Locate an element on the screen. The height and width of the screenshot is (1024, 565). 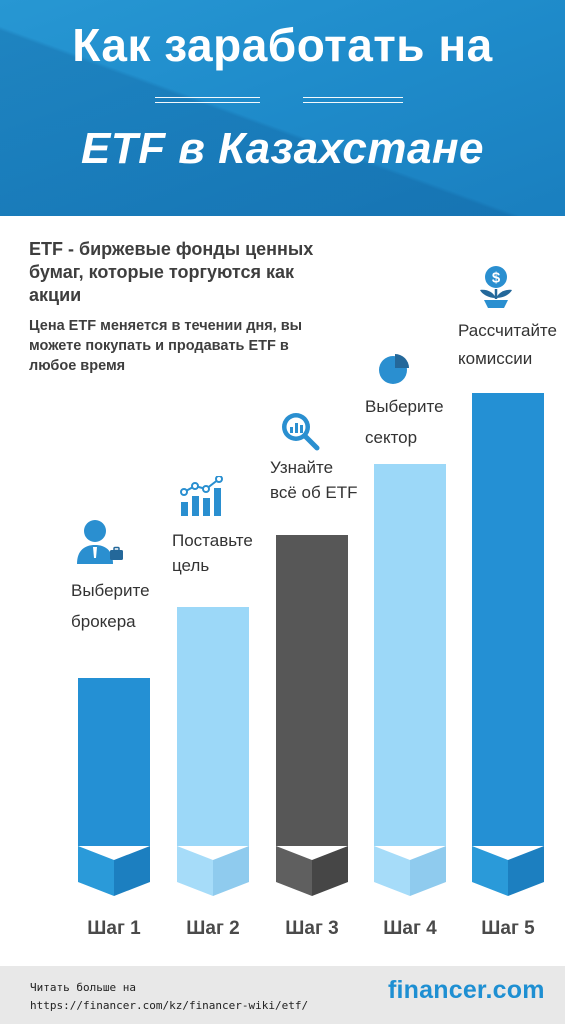
step-2-caption: Поставьте цель is located at coordinates (212, 553).